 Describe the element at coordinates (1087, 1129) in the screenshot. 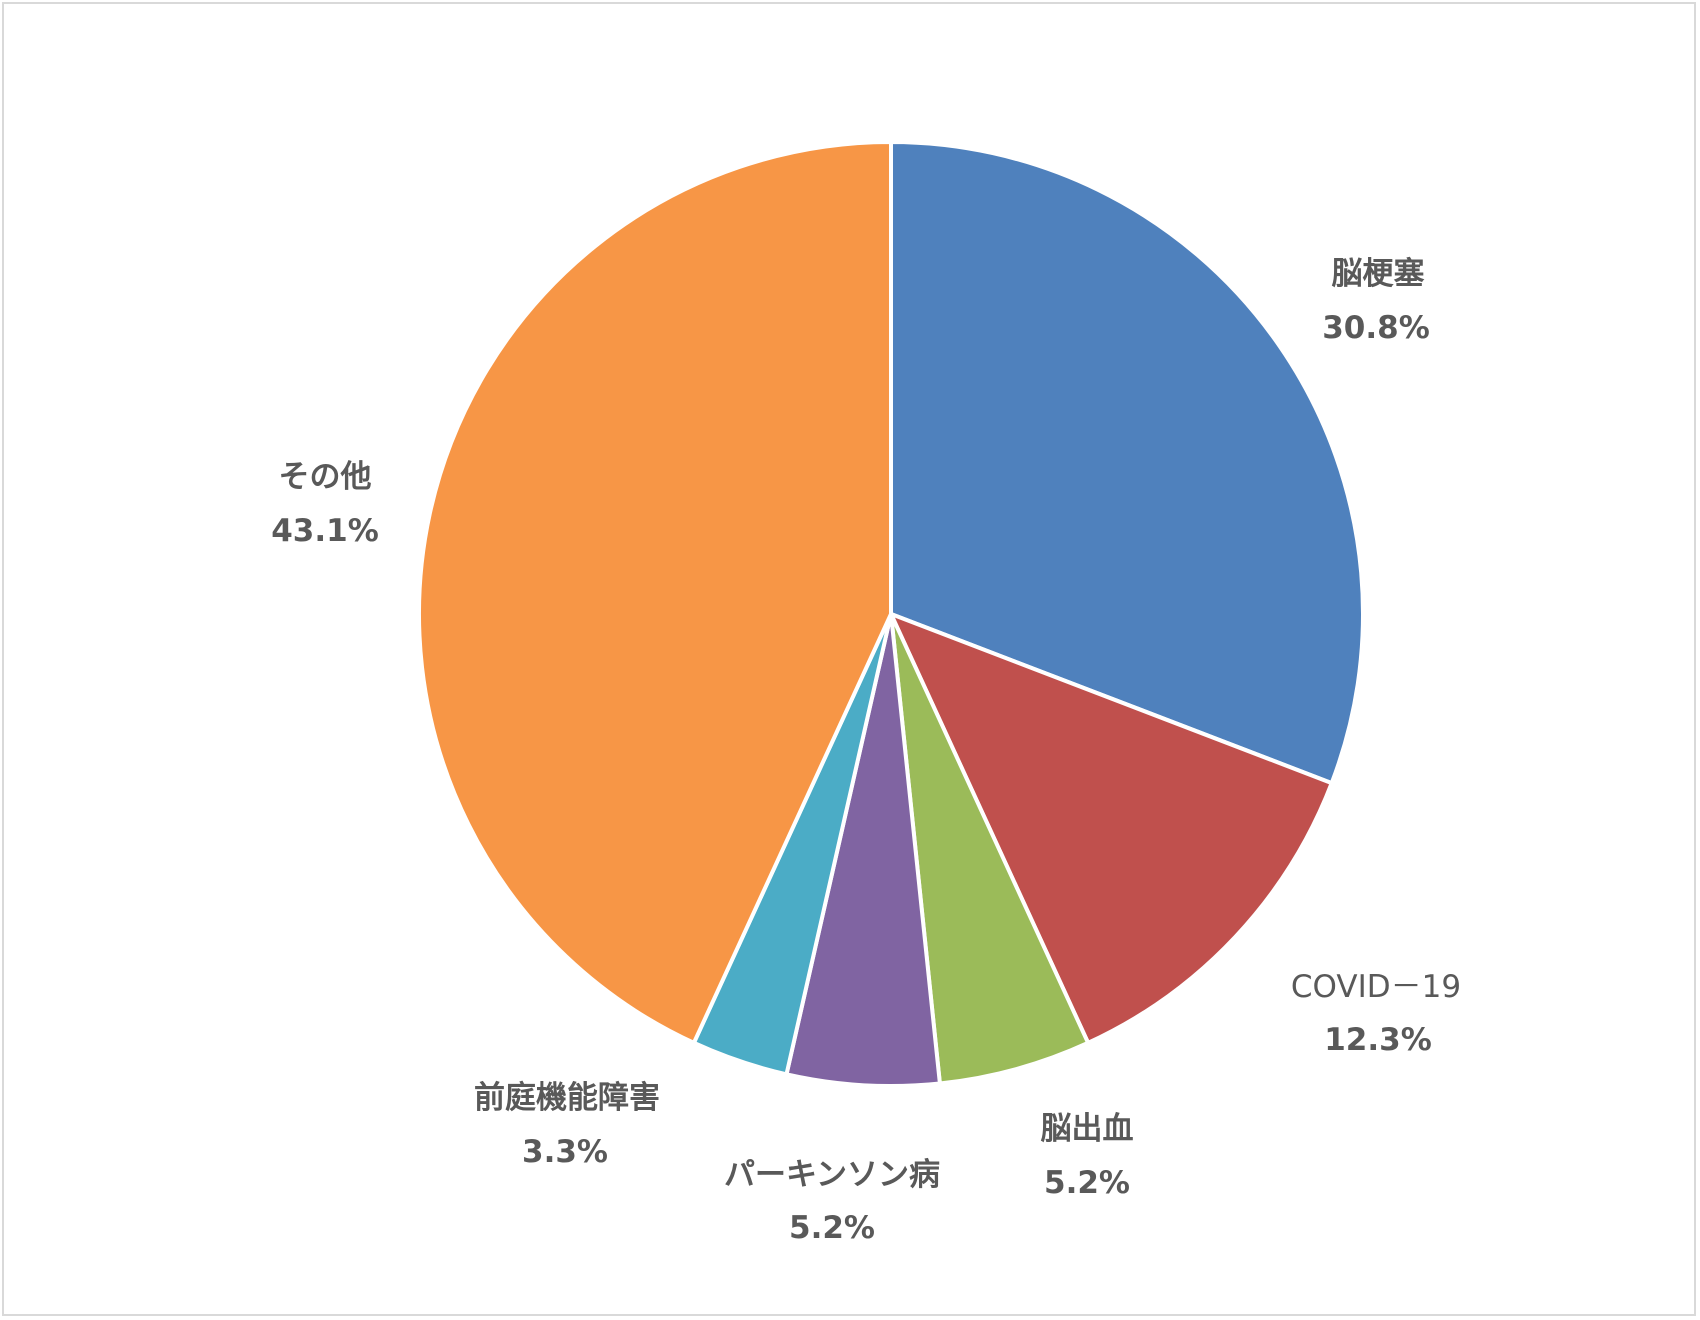

I see `slice-label-cerebral-hemorrhage: 脳出血` at that location.